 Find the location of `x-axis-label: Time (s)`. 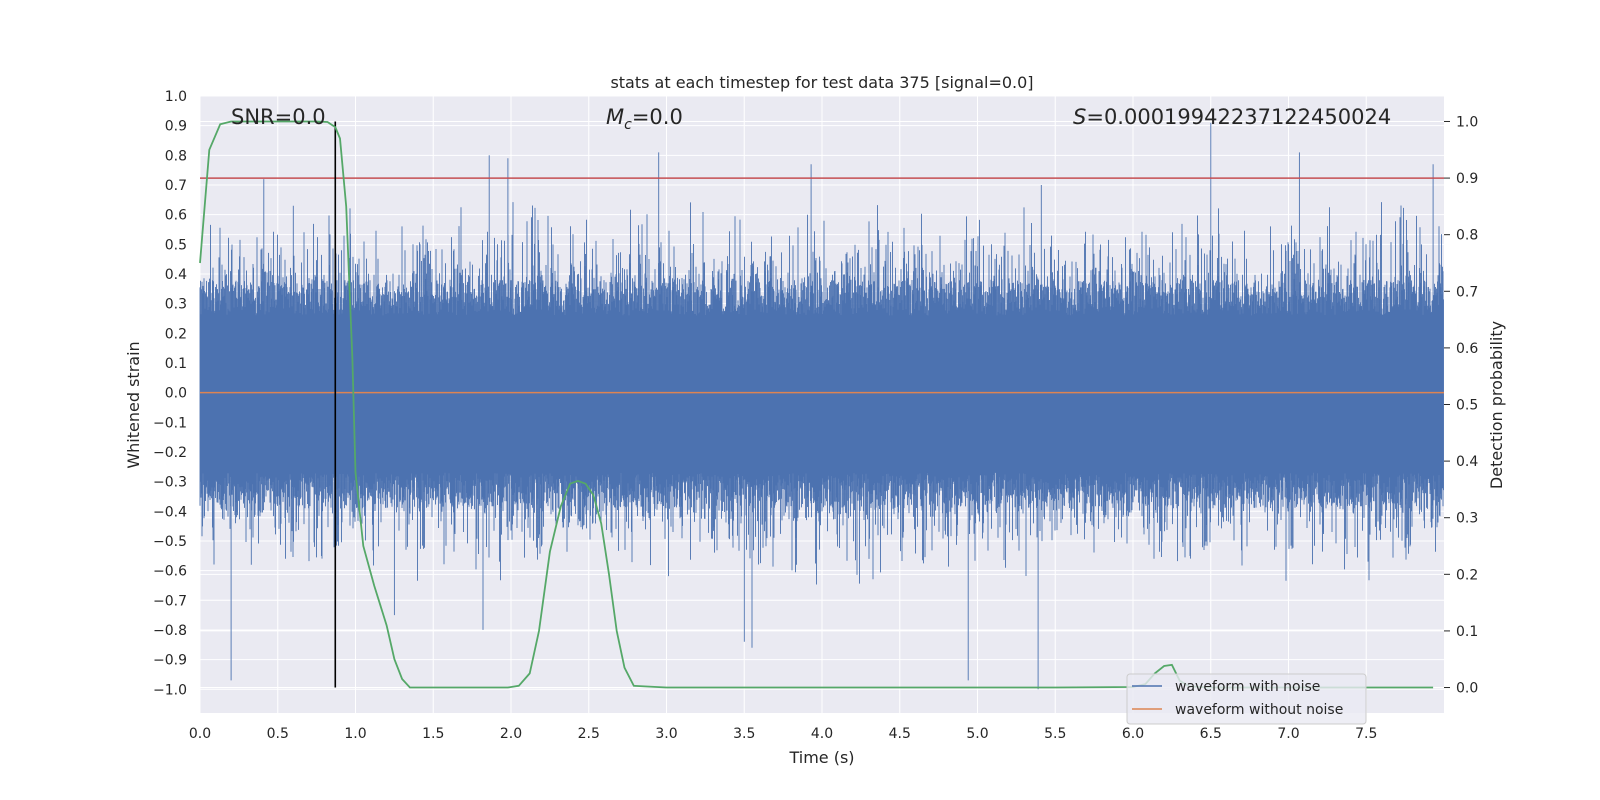

x-axis-label: Time (s) is located at coordinates (821, 757).